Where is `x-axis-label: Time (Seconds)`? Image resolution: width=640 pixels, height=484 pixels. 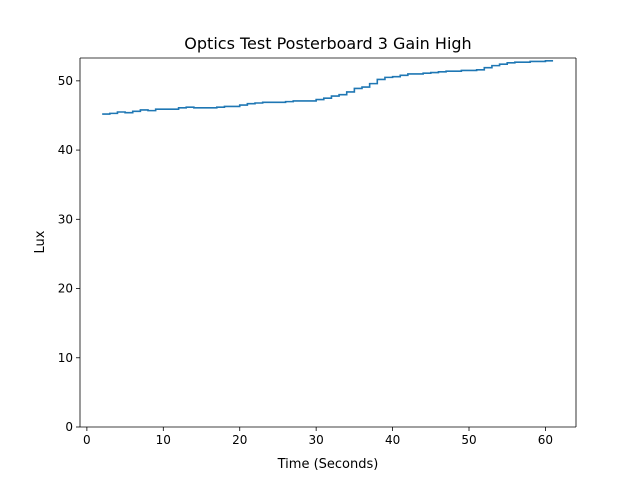
x-axis-label: Time (Seconds) is located at coordinates (328, 464).